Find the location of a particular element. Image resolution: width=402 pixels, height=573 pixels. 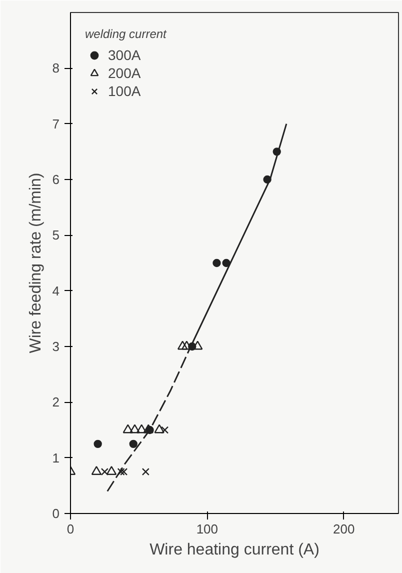

y-tick-label: 3 is located at coordinates (56, 346).